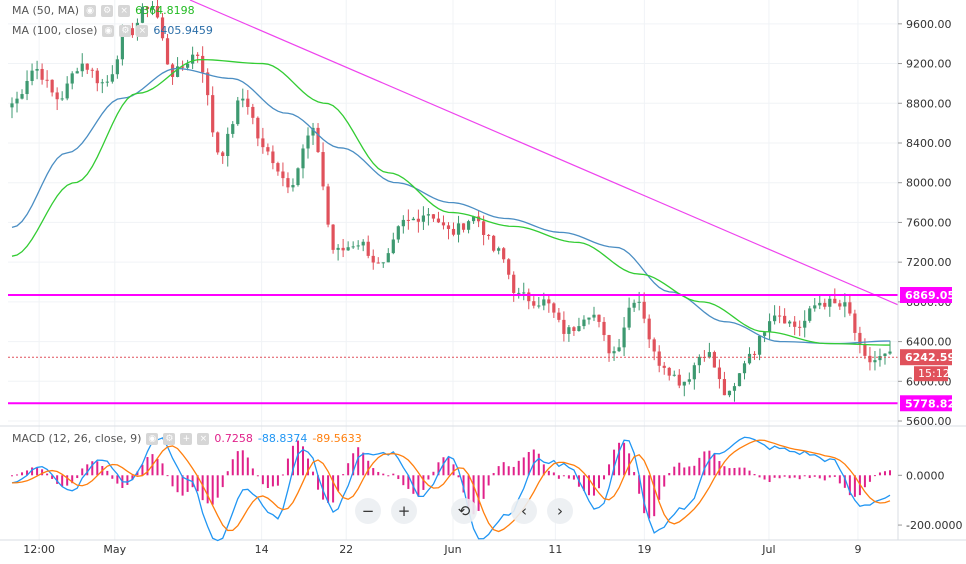  Describe the element at coordinates (186, 438) in the screenshot. I see `plus-icon: +` at that location.